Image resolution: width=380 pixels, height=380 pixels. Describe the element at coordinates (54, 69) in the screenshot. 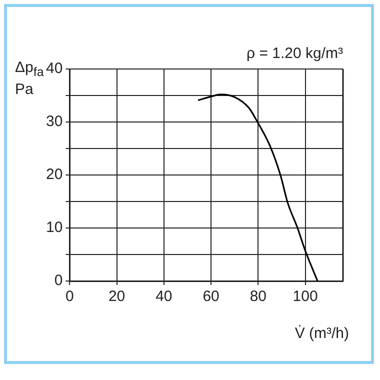

I see `y-tick-label: 40` at that location.